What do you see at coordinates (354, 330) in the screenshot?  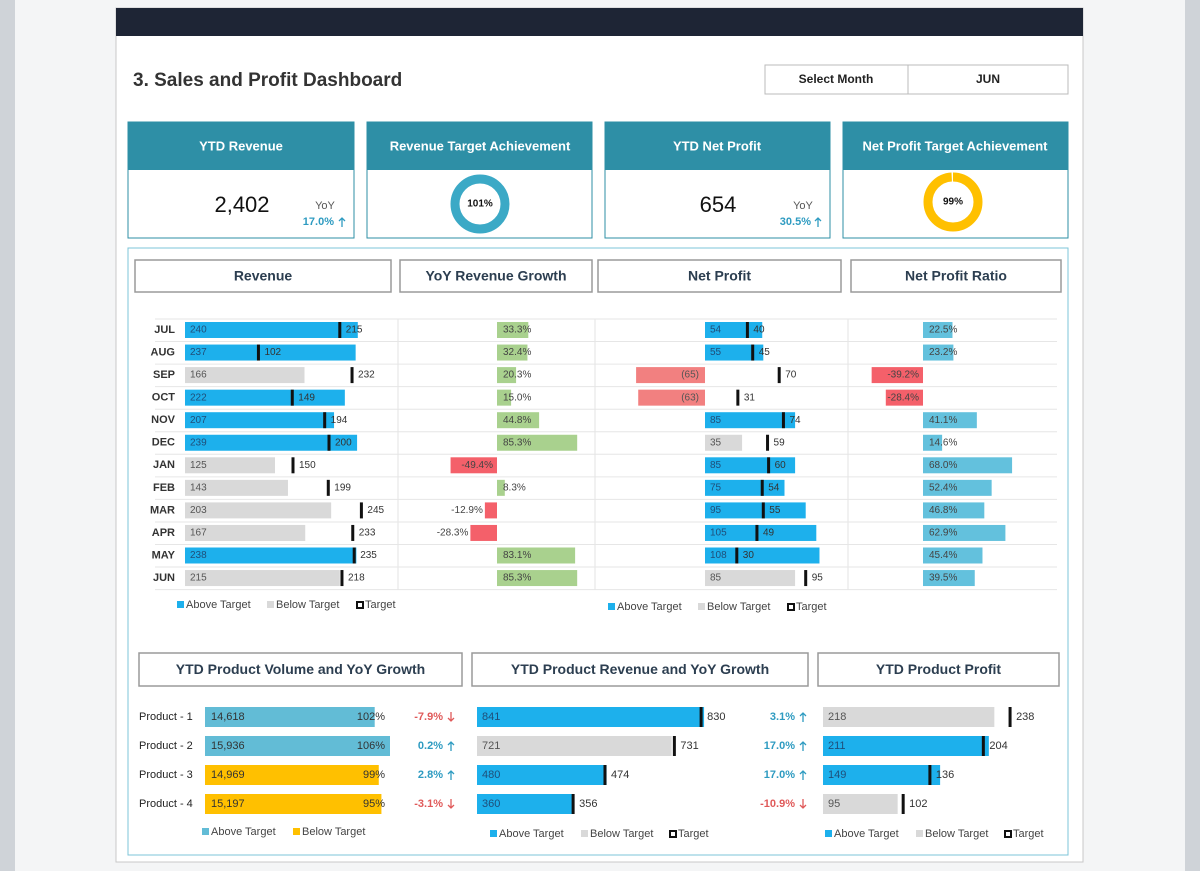 I see `target-label: 215` at bounding box center [354, 330].